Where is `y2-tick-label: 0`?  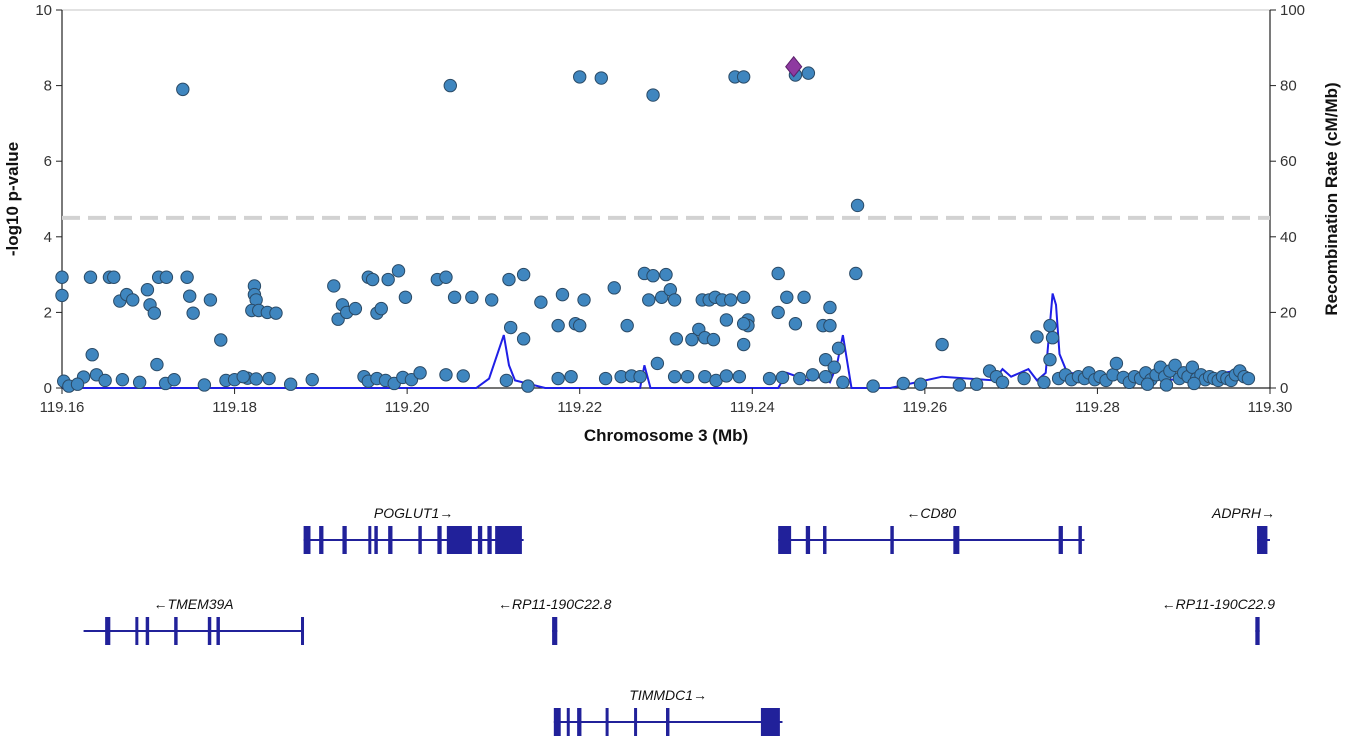 y2-tick-label: 0 is located at coordinates (1284, 388).